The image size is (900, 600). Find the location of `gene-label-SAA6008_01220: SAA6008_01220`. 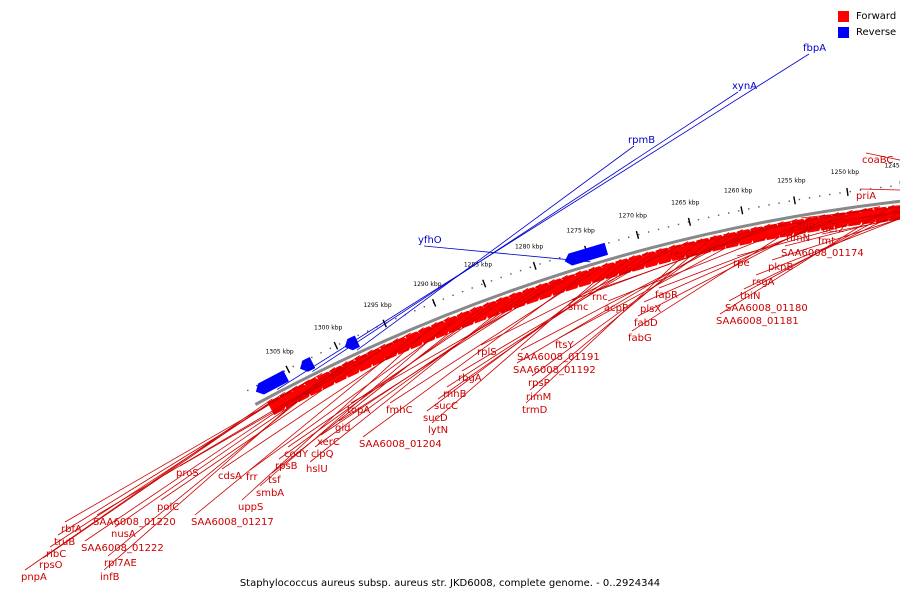

gene-label-SAA6008_01220: SAA6008_01220 is located at coordinates (134, 522).